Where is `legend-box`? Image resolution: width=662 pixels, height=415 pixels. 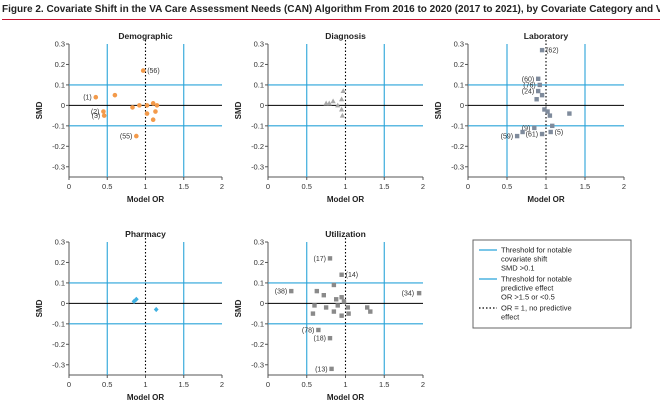
legend-box is located at coordinates (552, 284).